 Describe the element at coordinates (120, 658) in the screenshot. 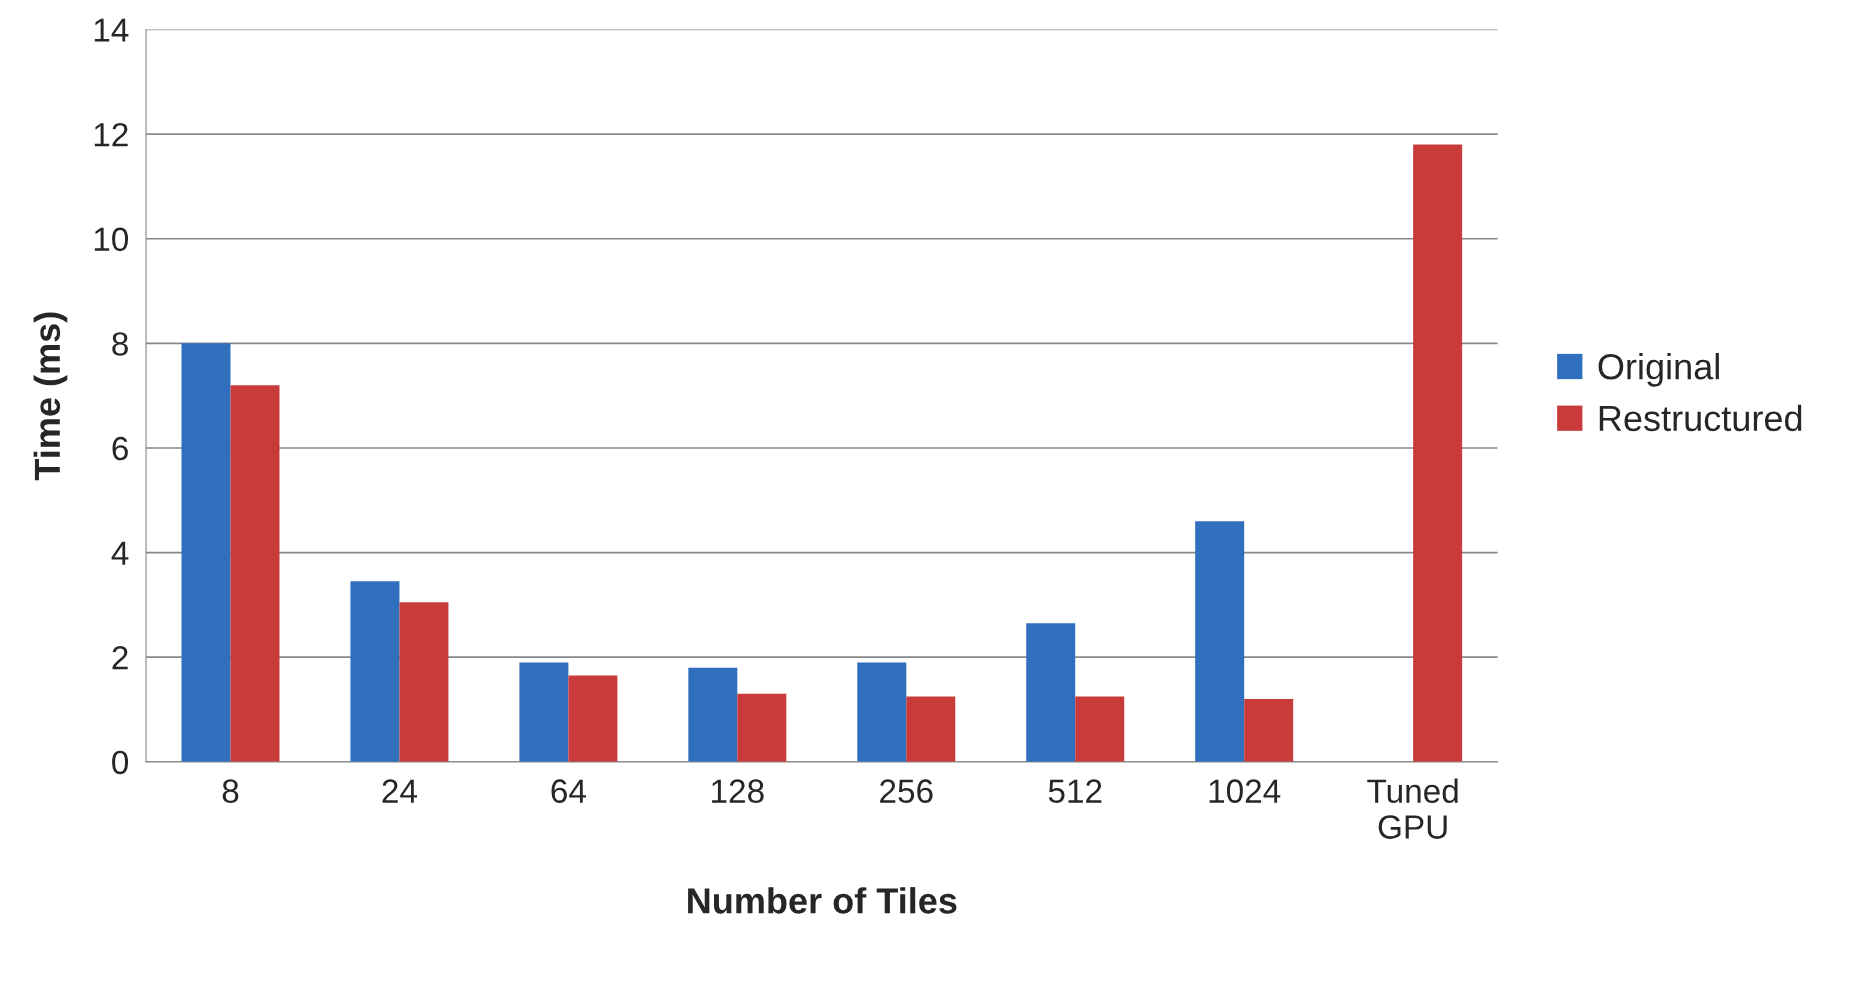

I see `y-tick-label: 2` at that location.